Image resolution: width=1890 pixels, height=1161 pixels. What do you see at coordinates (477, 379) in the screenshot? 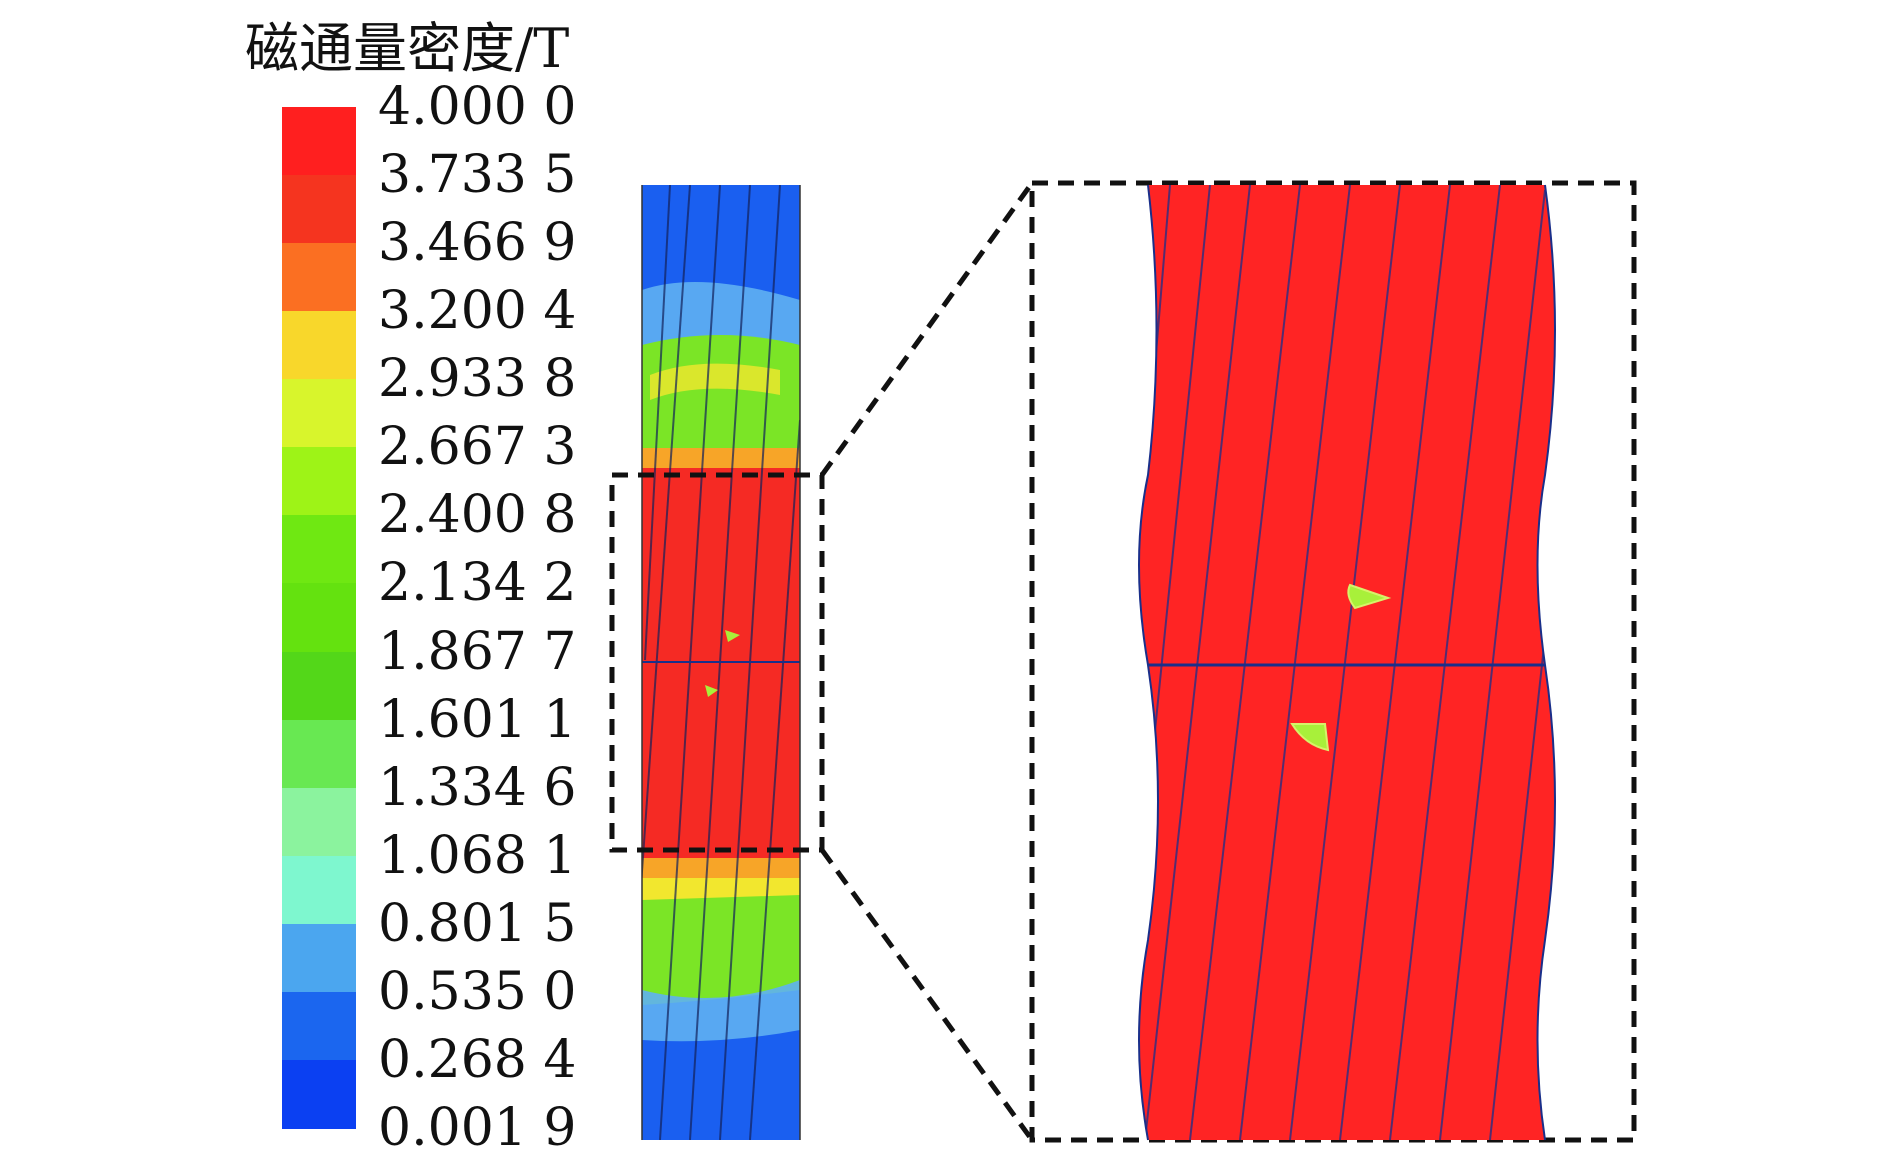
I see `colorbar-tick-label: 2.933 8` at bounding box center [477, 379].